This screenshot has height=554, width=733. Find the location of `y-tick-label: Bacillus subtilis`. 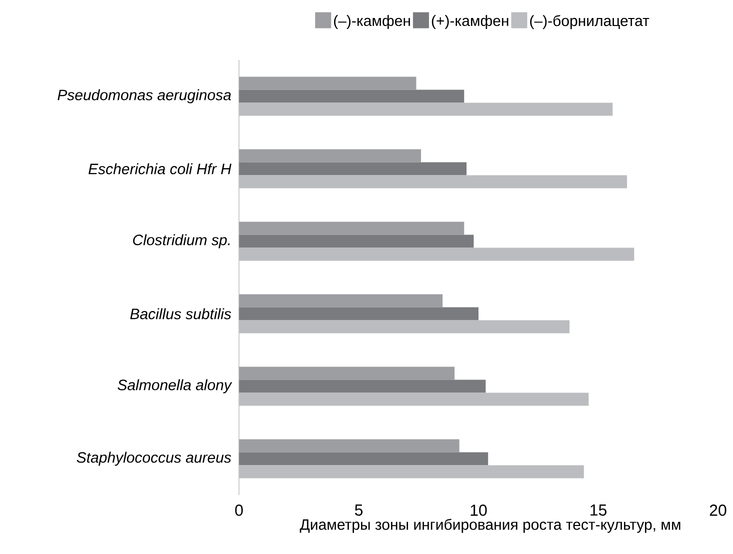

y-tick-label: Bacillus subtilis is located at coordinates (181, 314).